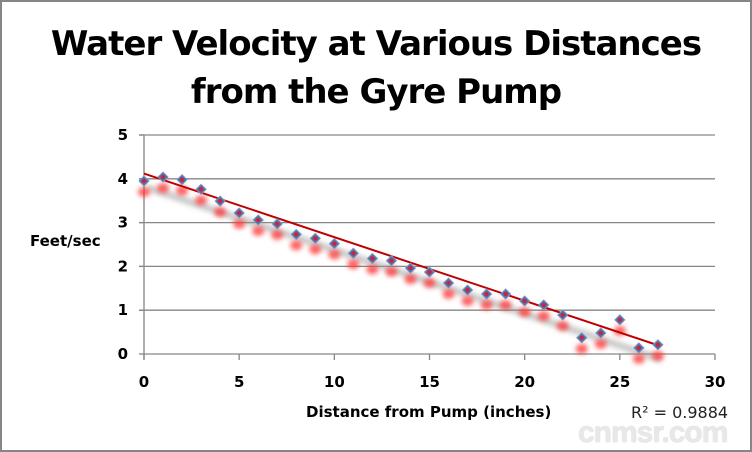  Describe the element at coordinates (334, 382) in the screenshot. I see `x-tick-label-10: 10` at that location.